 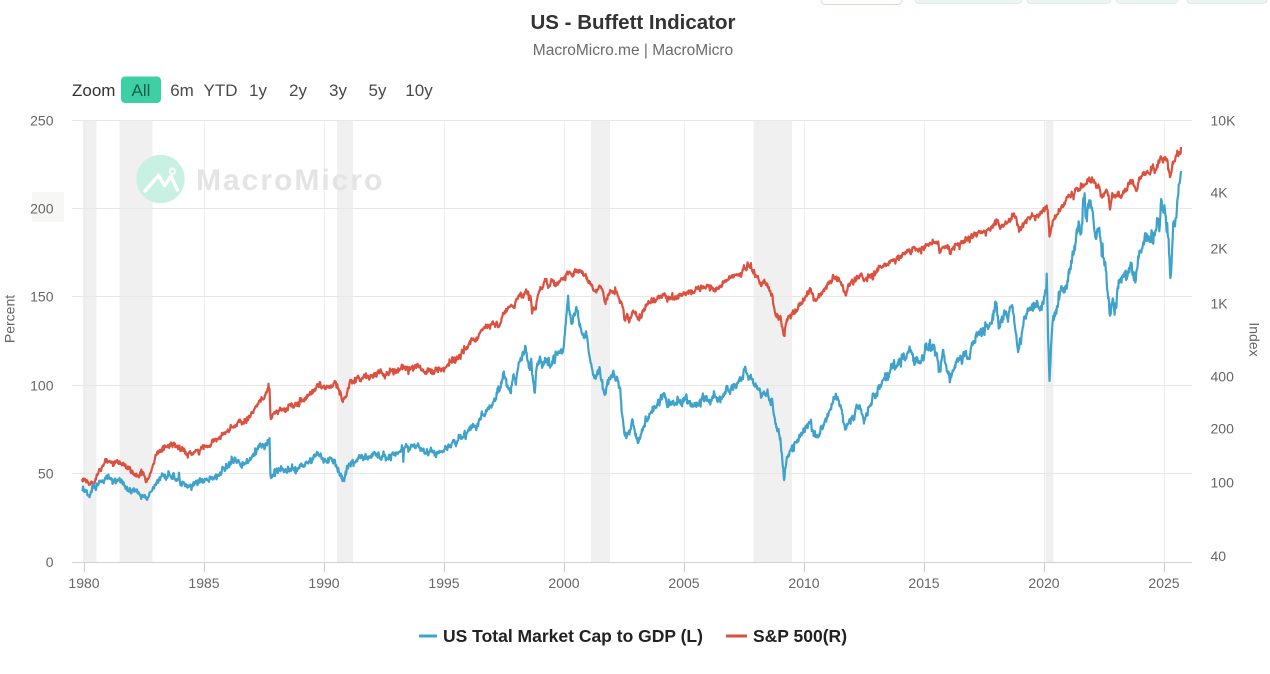 What do you see at coordinates (633, 22) in the screenshot?
I see `svg-text: US - Buffett Indicator` at bounding box center [633, 22].